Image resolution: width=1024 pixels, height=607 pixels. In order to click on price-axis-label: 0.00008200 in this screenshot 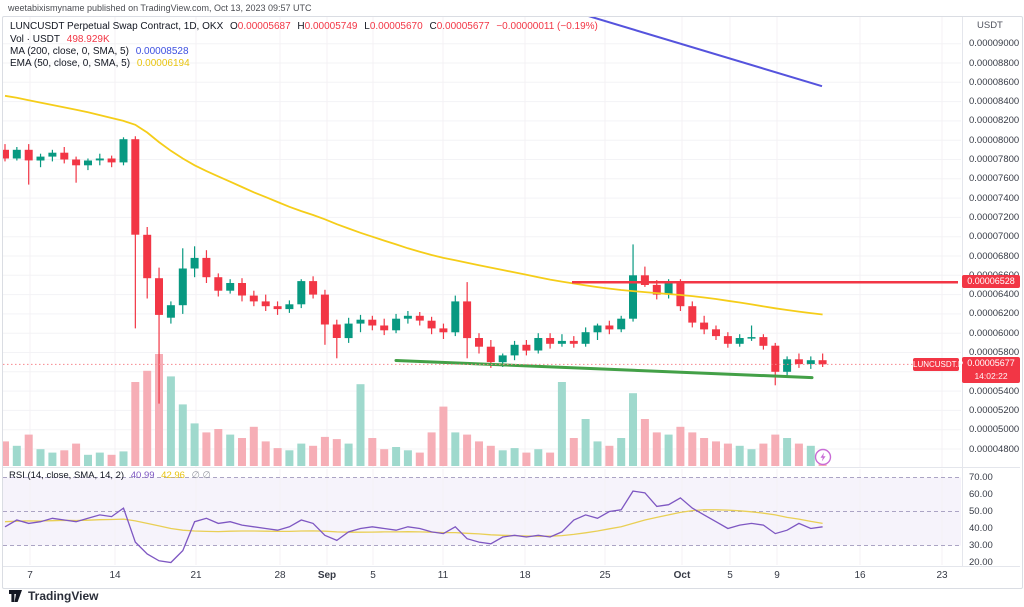, I will do `click(994, 120)`.